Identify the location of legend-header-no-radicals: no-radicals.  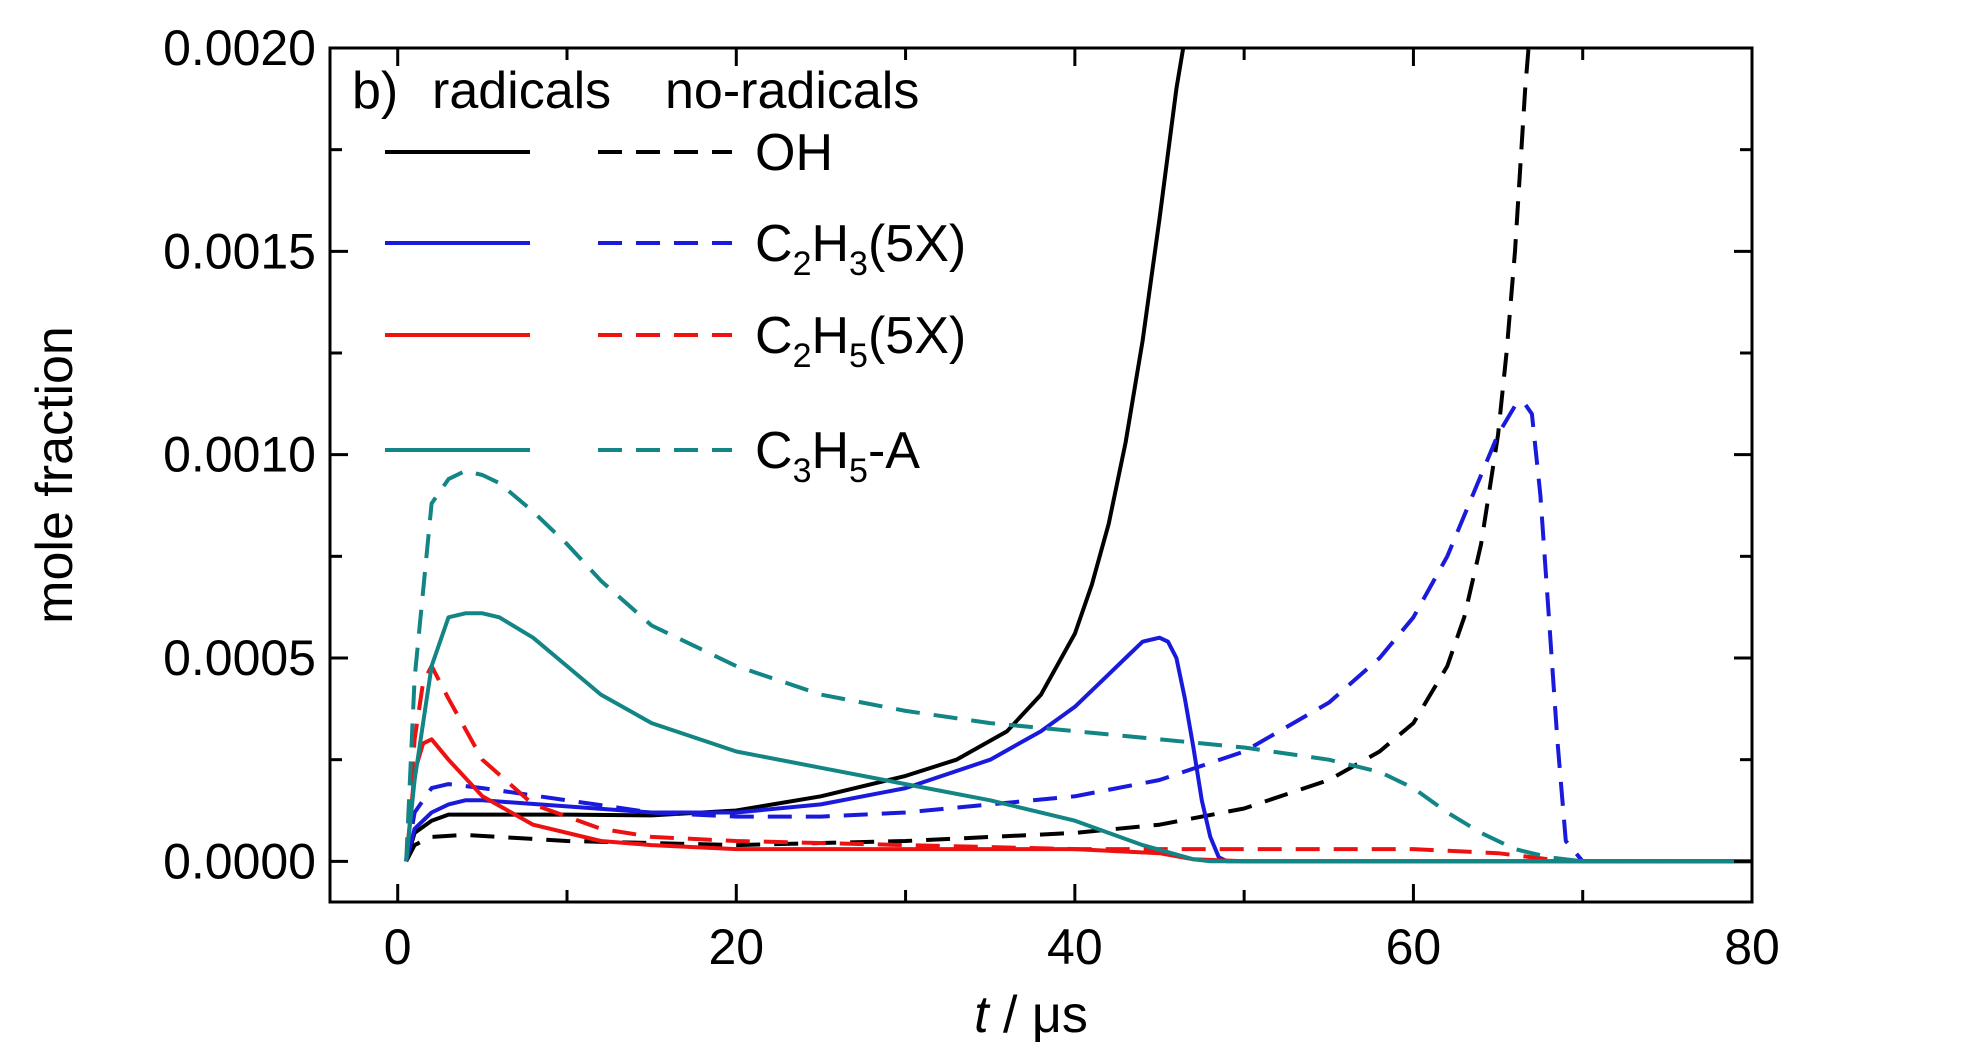
(792, 91).